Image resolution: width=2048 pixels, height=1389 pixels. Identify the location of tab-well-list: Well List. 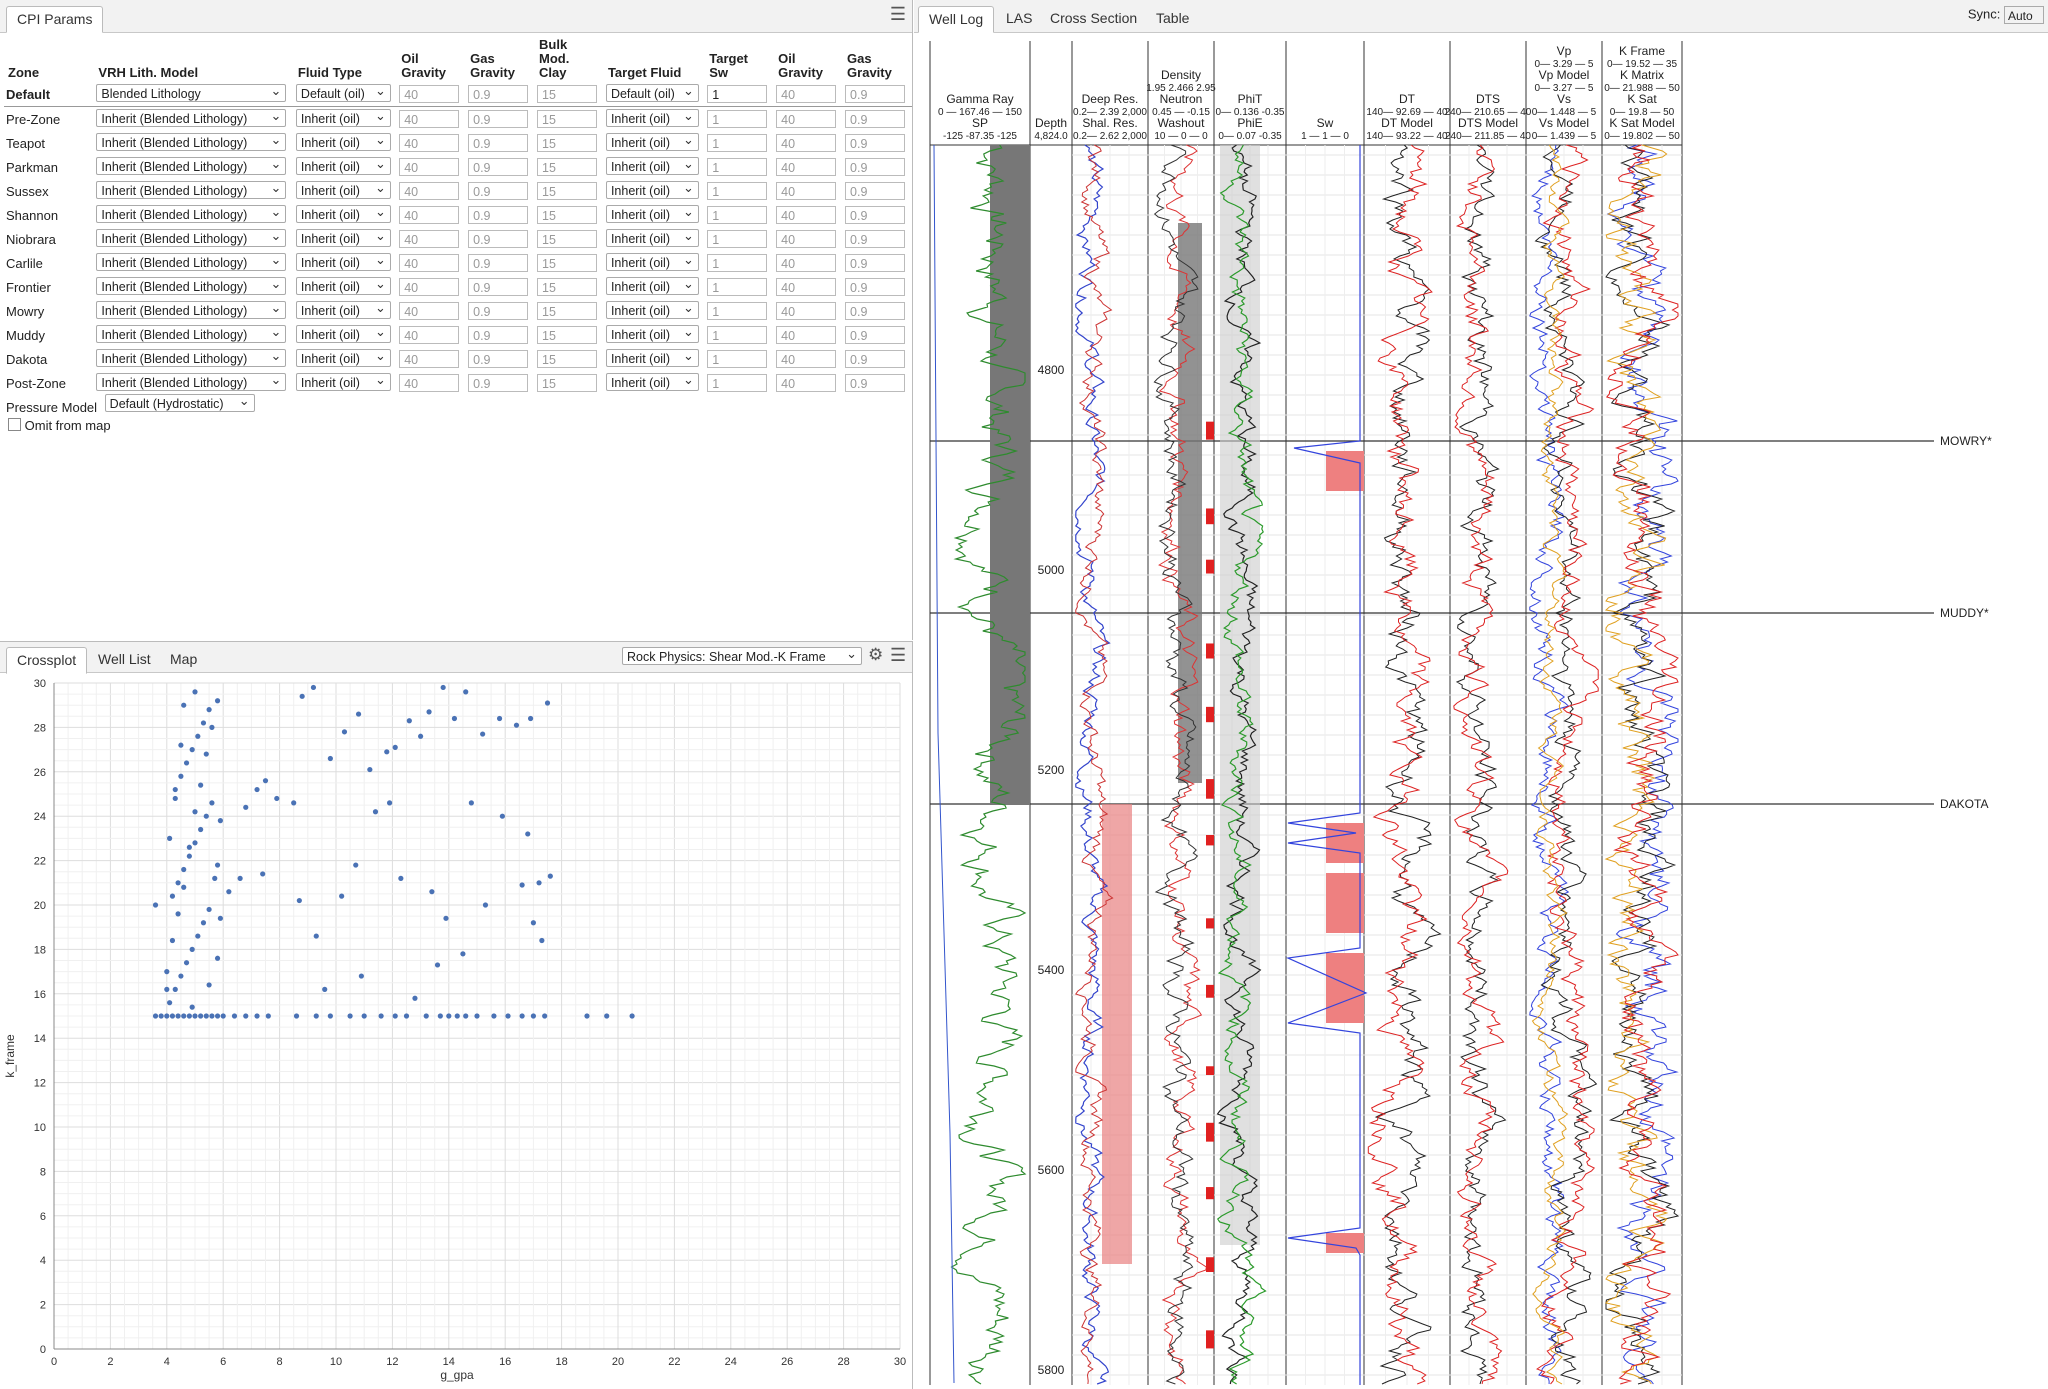
(124, 659).